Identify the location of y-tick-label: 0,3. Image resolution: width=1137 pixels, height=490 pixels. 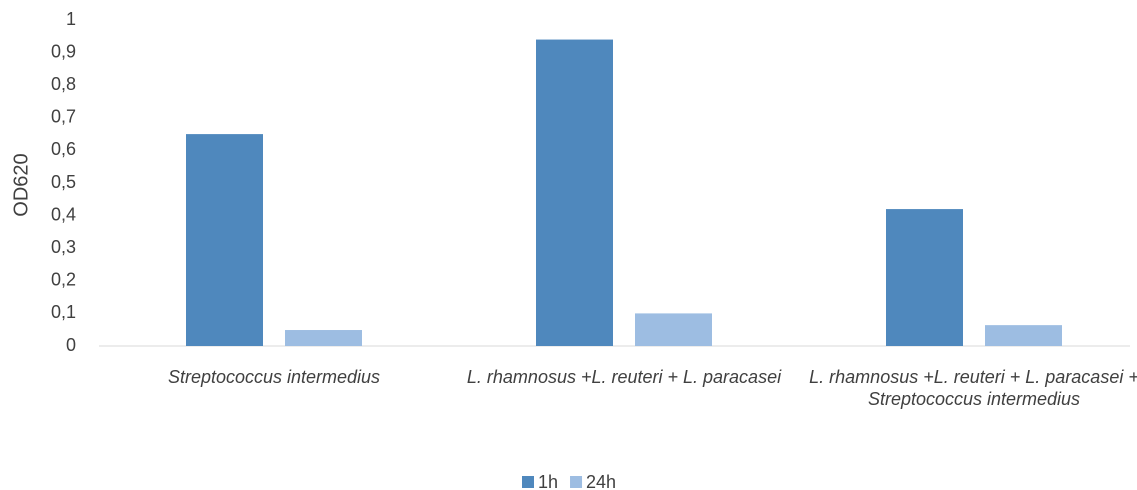
(63, 247).